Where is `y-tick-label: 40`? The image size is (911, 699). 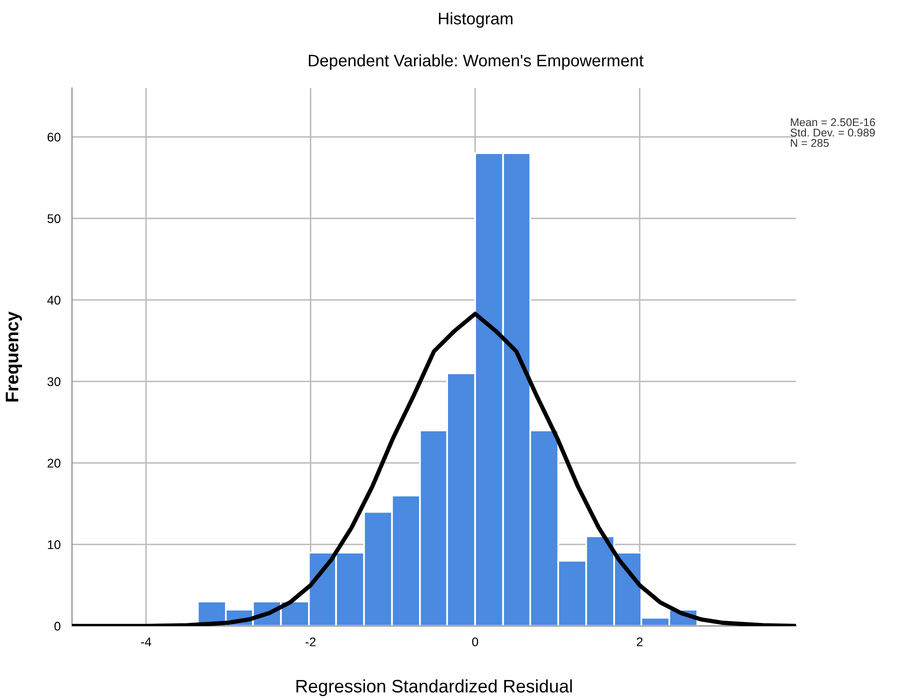 y-tick-label: 40 is located at coordinates (53, 300).